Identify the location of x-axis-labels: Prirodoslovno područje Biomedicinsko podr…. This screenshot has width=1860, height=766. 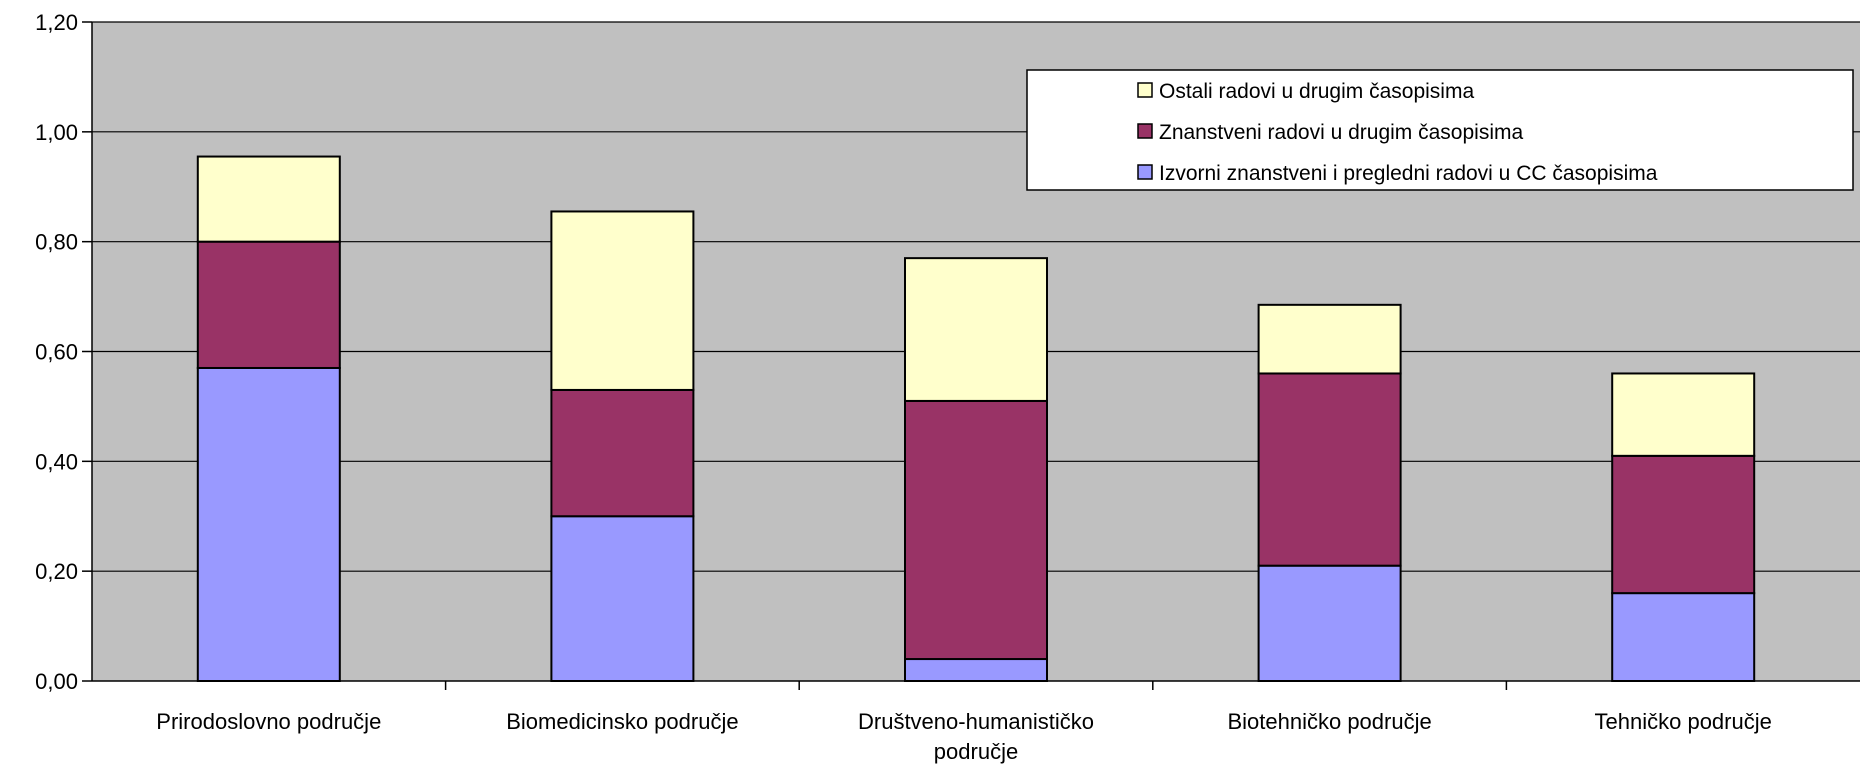
(964, 736).